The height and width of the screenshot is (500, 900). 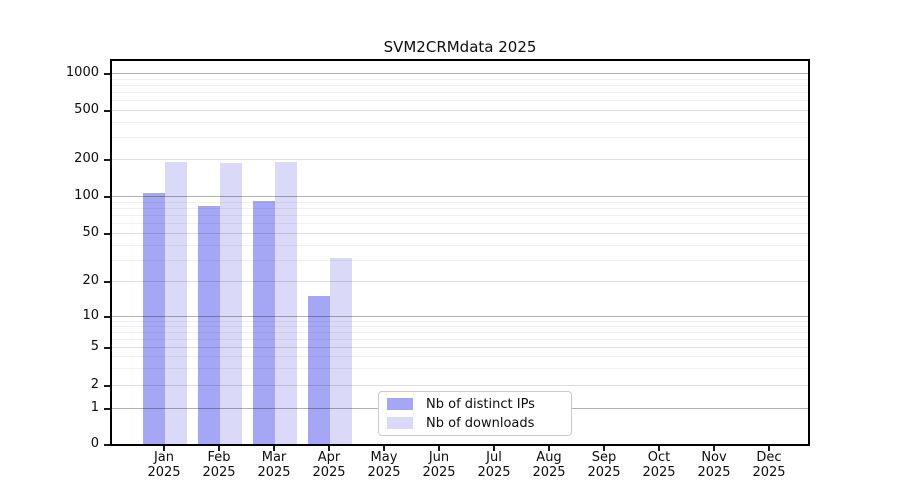 What do you see at coordinates (475, 413) in the screenshot?
I see `legend: Nb of distinct IPs Nb of downloads` at bounding box center [475, 413].